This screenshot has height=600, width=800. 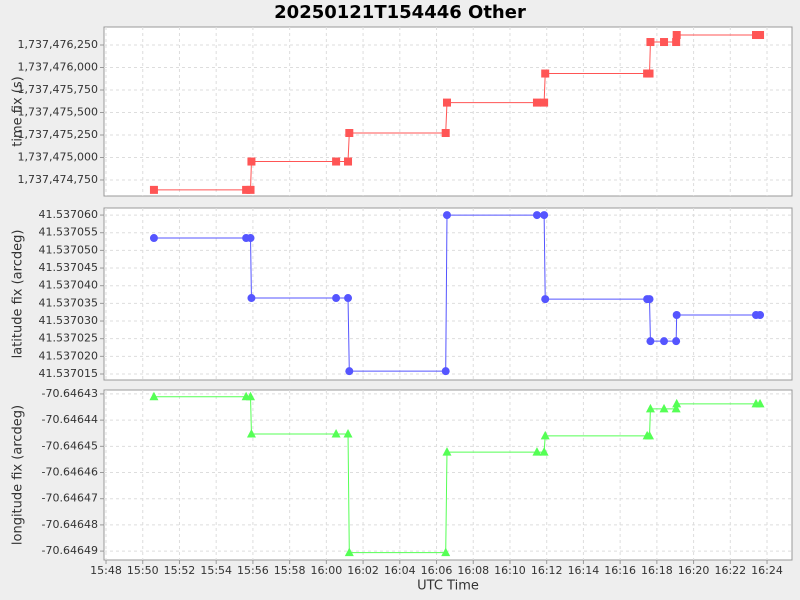 I want to click on chart-title: 20250121T154446 Other, so click(x=400, y=12).